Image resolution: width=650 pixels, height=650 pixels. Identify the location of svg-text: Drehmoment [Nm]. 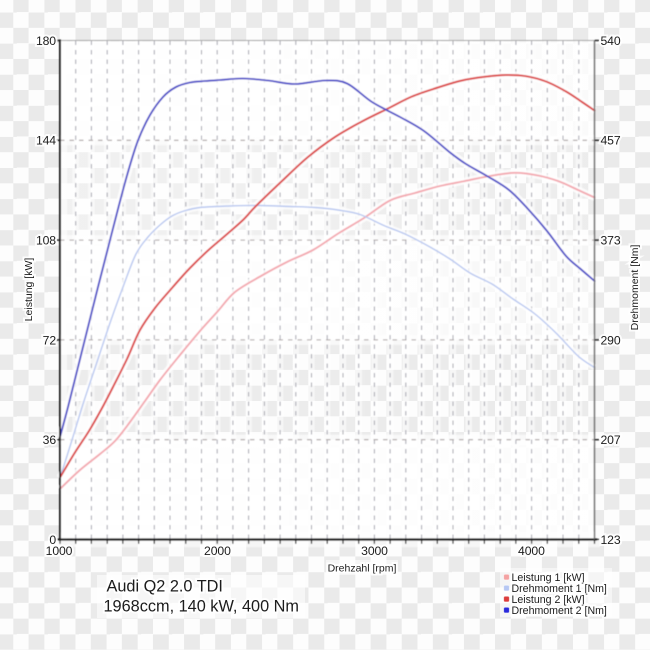
(635, 288).